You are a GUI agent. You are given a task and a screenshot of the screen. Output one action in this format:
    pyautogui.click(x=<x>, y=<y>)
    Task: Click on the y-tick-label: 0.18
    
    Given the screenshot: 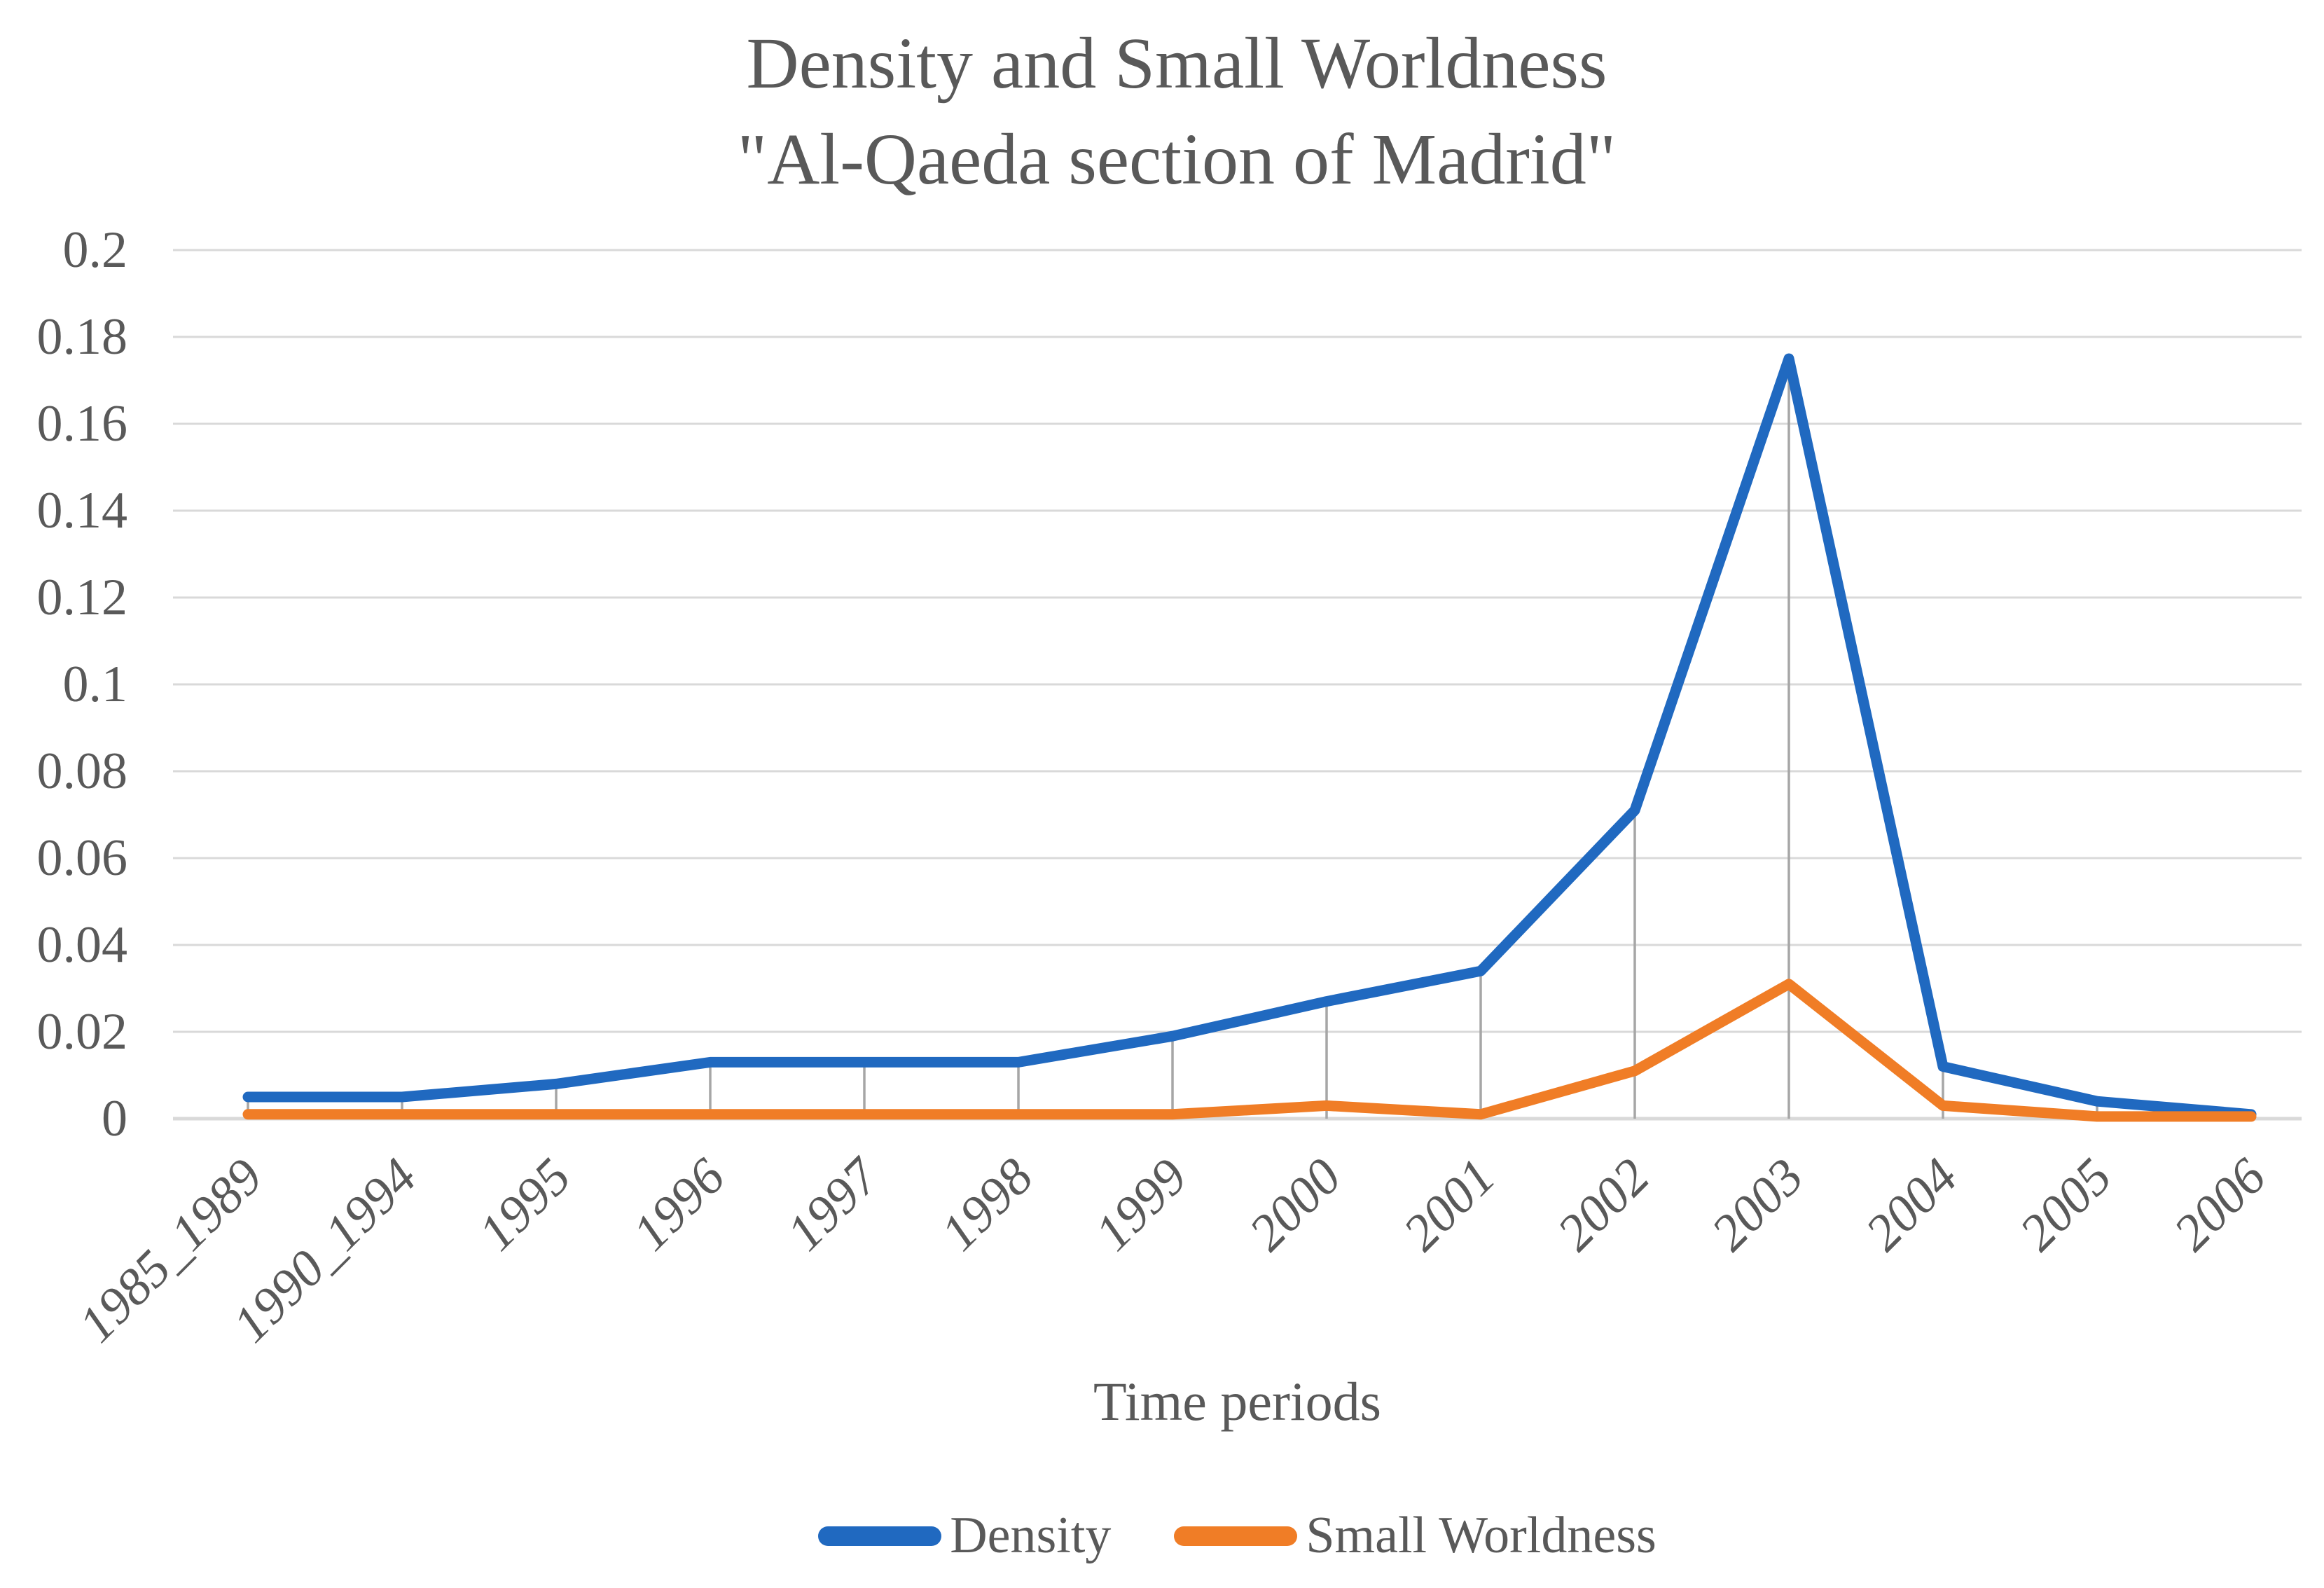 What is the action you would take?
    pyautogui.click(x=82, y=337)
    